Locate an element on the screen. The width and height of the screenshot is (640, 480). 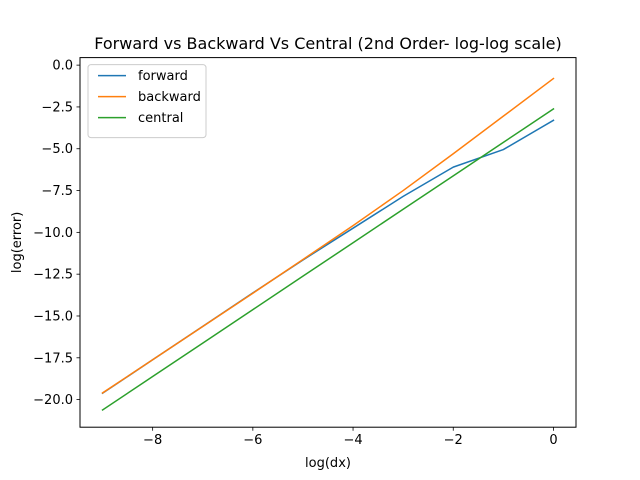
y-axis-label: log(error) is located at coordinates (17, 242).